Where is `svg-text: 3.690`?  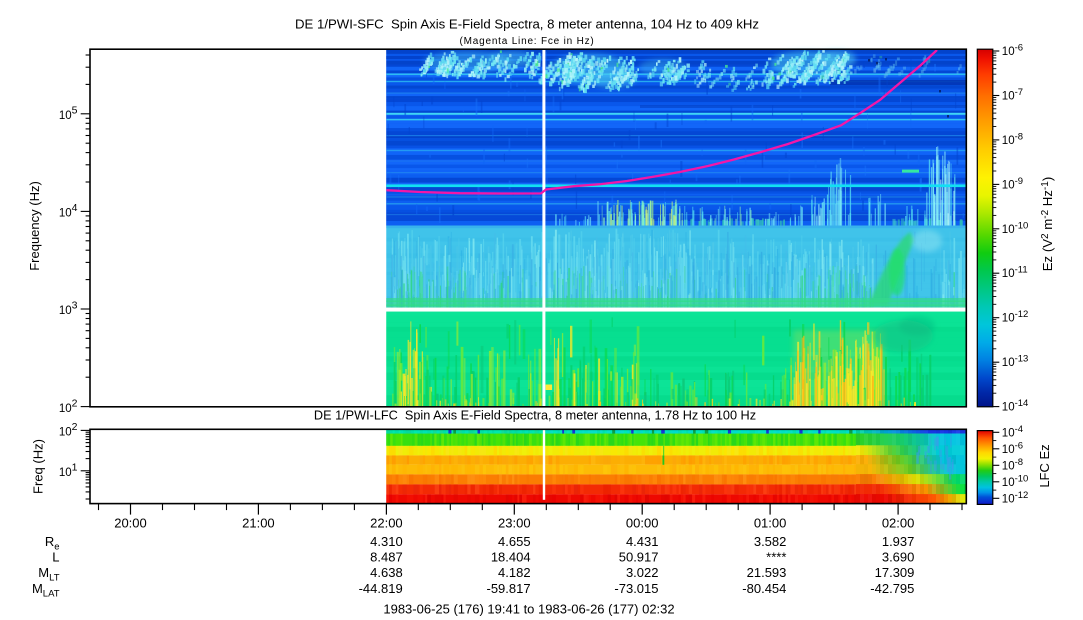 svg-text: 3.690 is located at coordinates (898, 557).